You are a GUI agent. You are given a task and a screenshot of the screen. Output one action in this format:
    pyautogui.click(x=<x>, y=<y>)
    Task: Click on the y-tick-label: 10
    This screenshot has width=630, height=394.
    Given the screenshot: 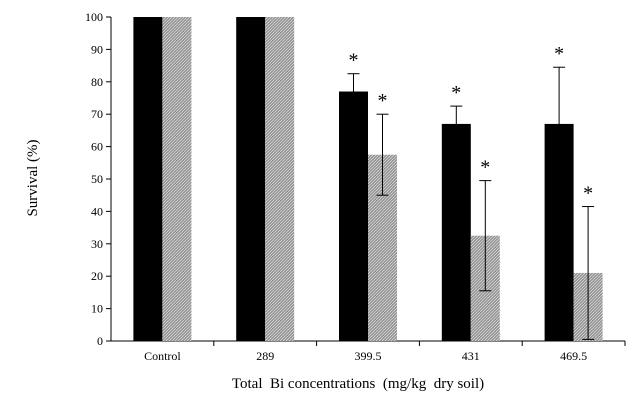 What is the action you would take?
    pyautogui.click(x=97, y=309)
    